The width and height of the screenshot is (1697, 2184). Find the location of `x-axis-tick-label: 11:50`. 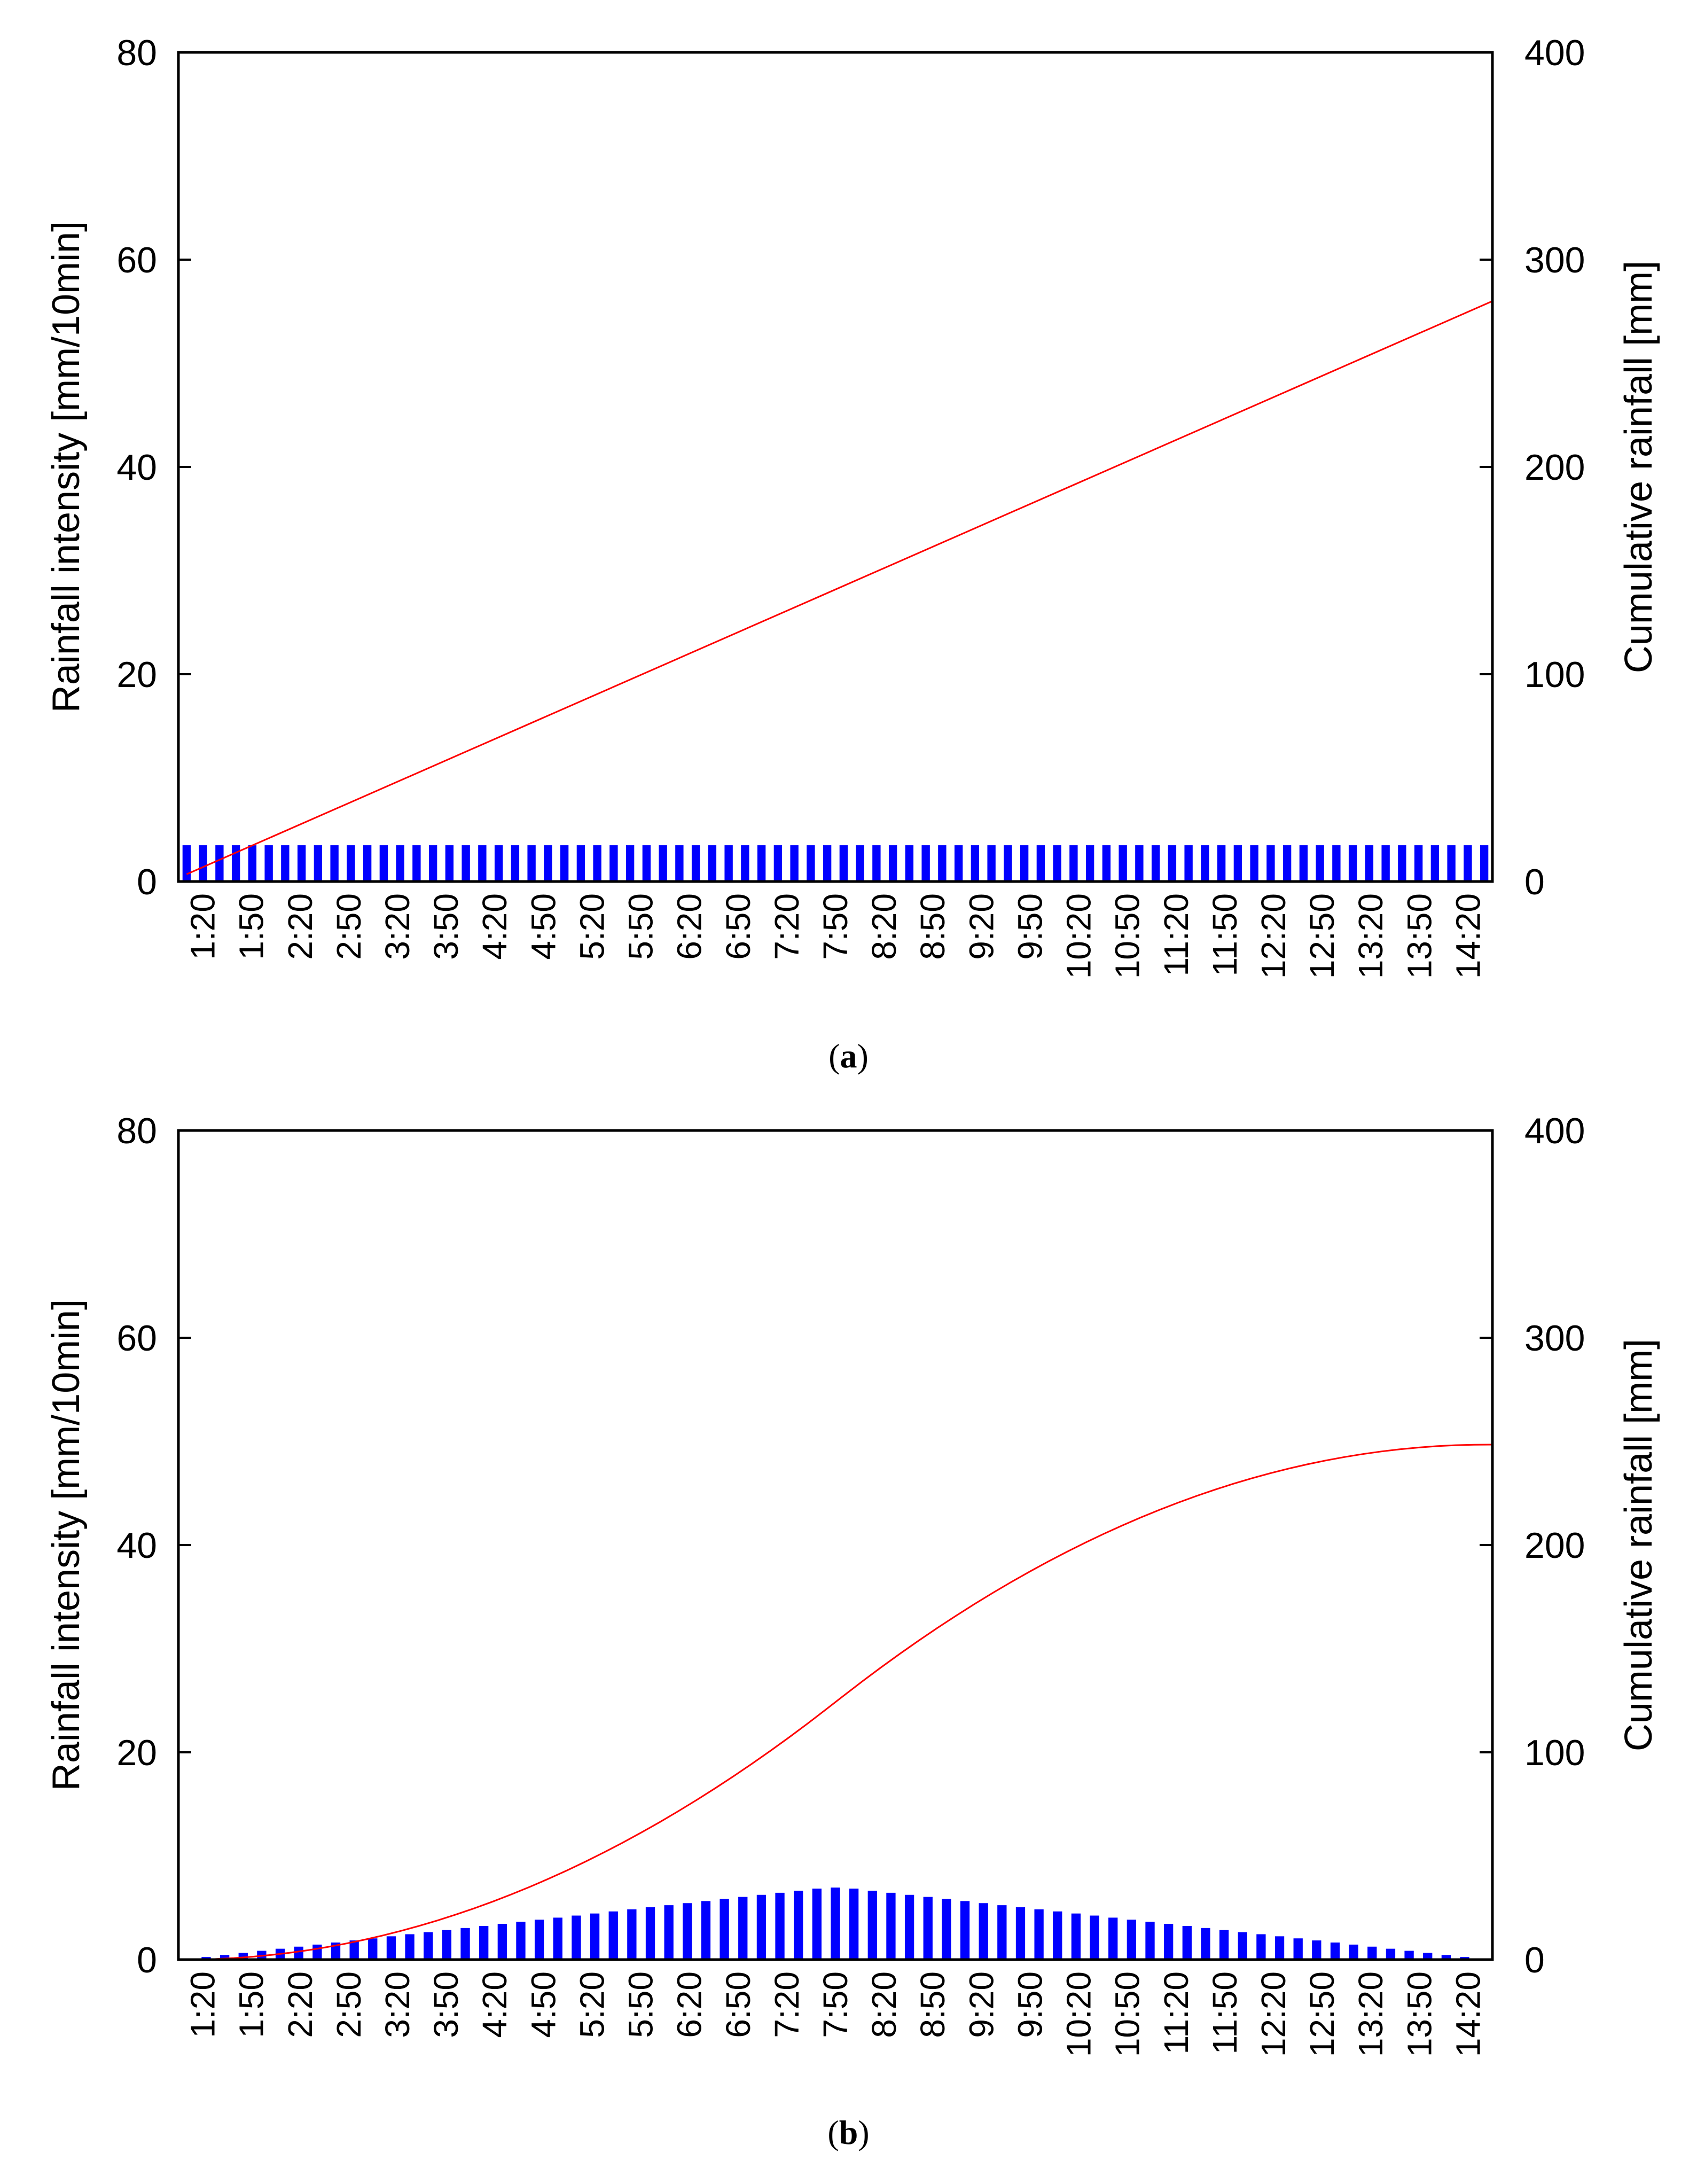

x-axis-tick-label: 11:50 is located at coordinates (1225, 2013).